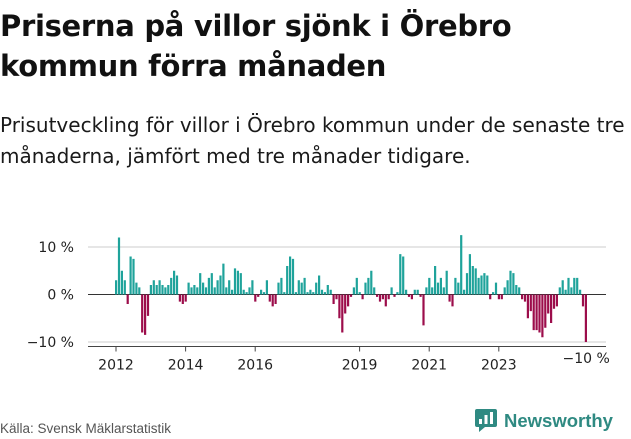  Describe the element at coordinates (585, 359) in the screenshot. I see `chart-annotations: −10 %` at that location.